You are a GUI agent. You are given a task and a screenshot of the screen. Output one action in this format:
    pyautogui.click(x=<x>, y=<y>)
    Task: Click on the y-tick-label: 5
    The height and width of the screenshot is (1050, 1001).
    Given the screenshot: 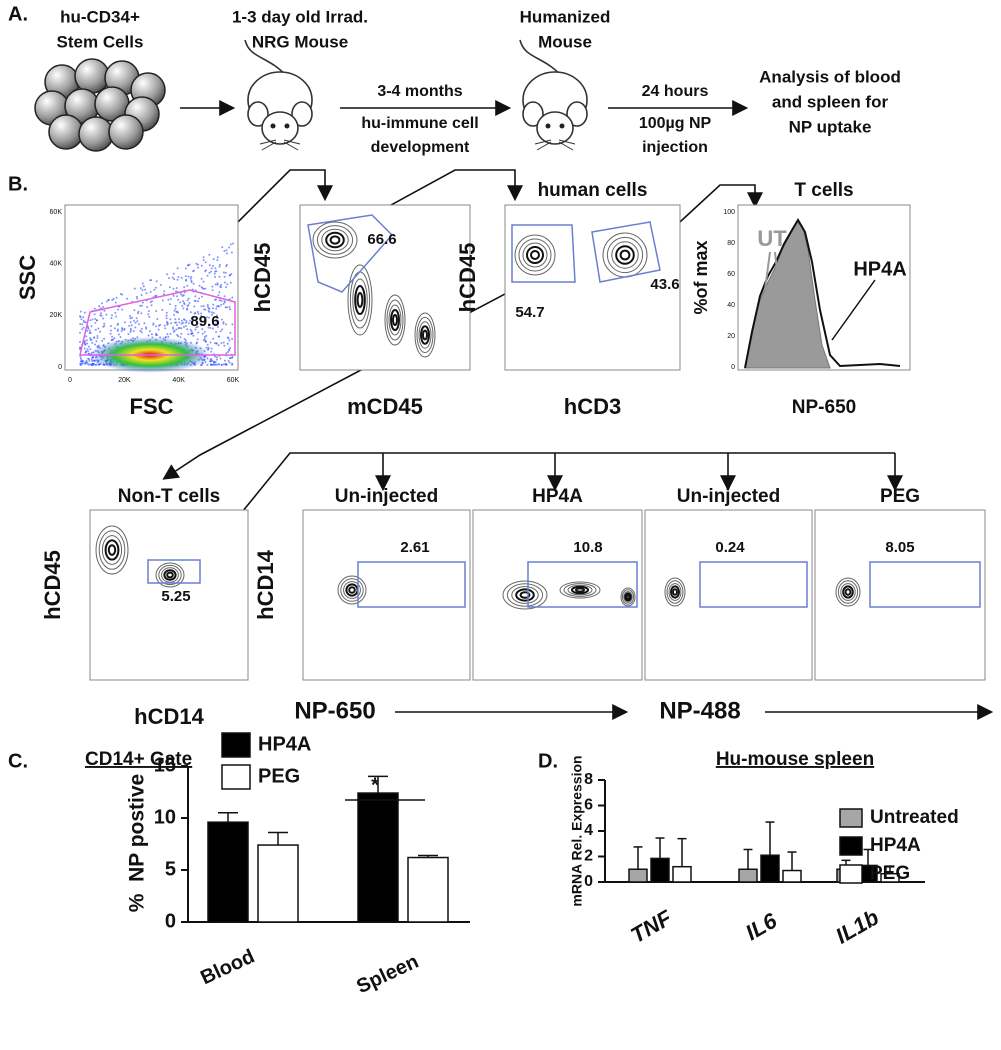 What is the action you would take?
    pyautogui.click(x=170, y=869)
    